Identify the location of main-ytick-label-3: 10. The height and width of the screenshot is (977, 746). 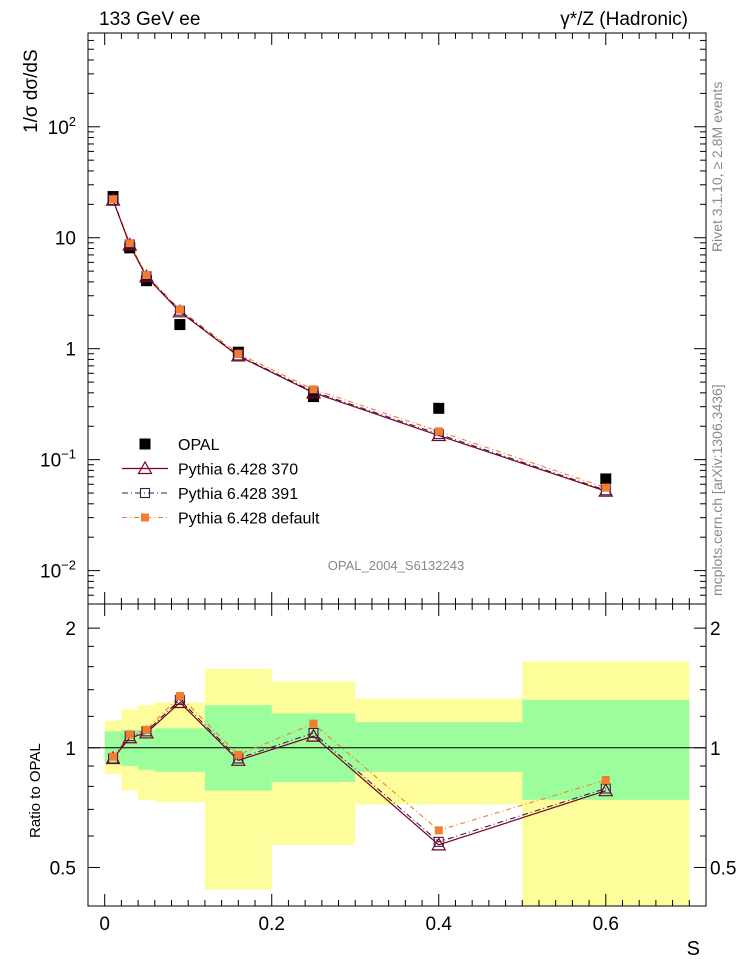
(65, 239).